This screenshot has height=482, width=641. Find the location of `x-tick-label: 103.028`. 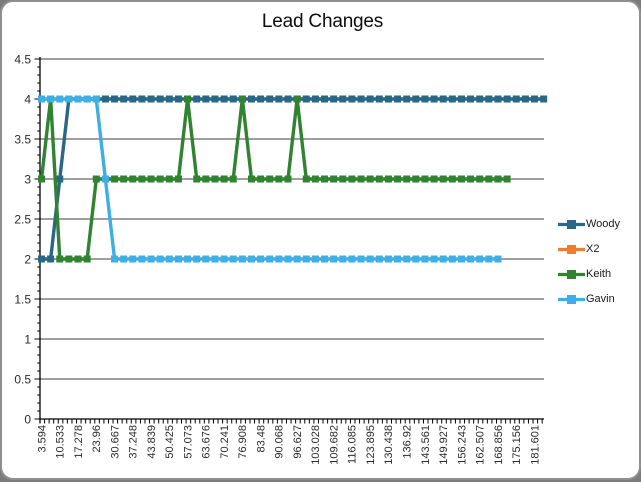

x-tick-label: 103.028 is located at coordinates (316, 445).